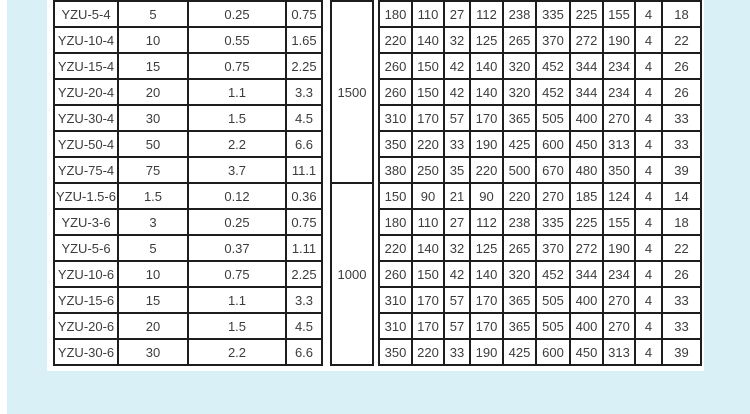  What do you see at coordinates (553, 66) in the screenshot?
I see `dimension-cell: 452` at bounding box center [553, 66].